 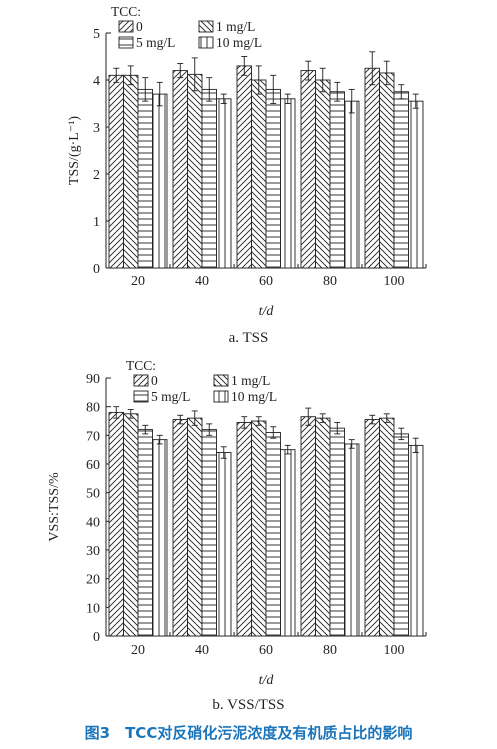 What do you see at coordinates (93, 551) in the screenshot?
I see `y-tick-label: 30` at bounding box center [93, 551].